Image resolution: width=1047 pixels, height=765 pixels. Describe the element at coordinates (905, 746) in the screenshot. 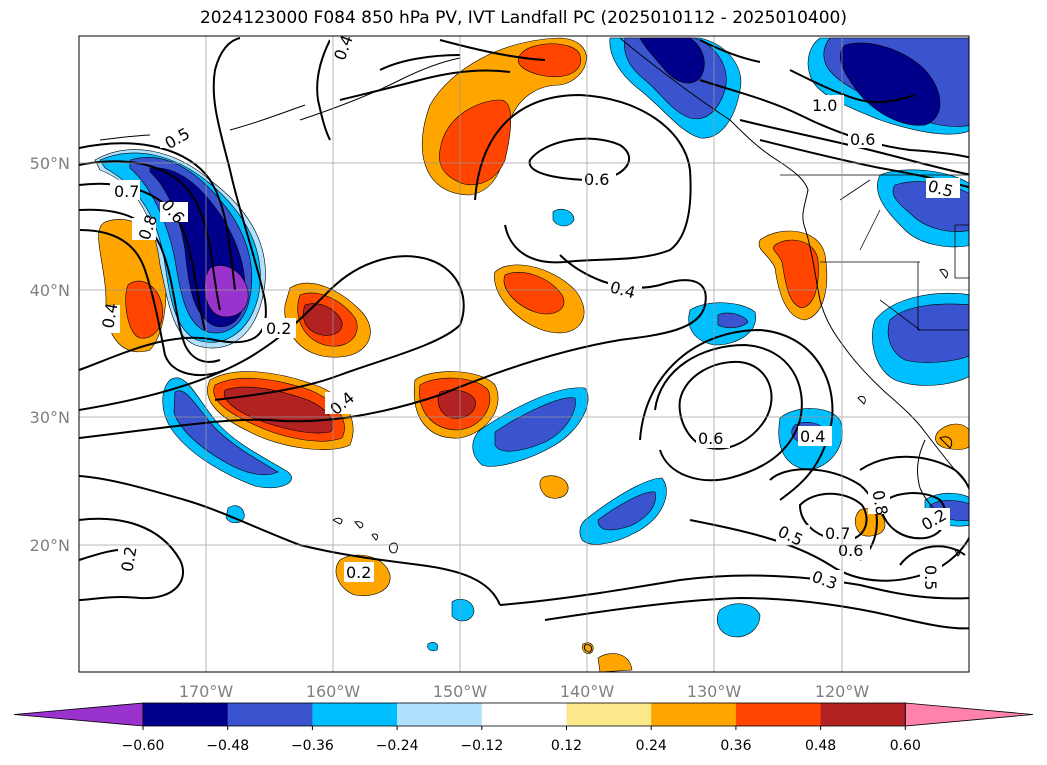

I see `colorbar-label: 0.60` at that location.